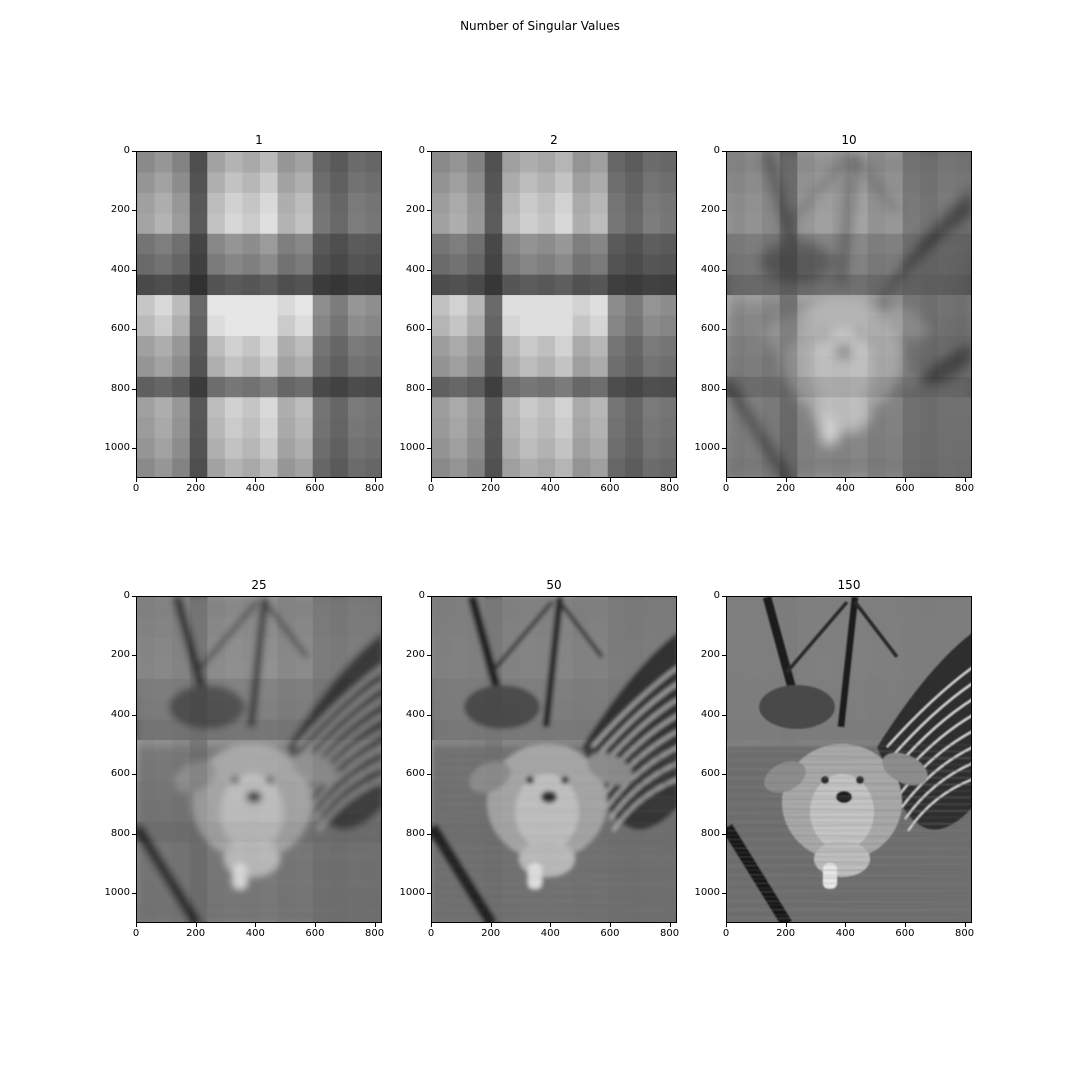 Image resolution: width=1080 pixels, height=1080 pixels. Describe the element at coordinates (849, 585) in the screenshot. I see `subplot-title: 150` at that location.